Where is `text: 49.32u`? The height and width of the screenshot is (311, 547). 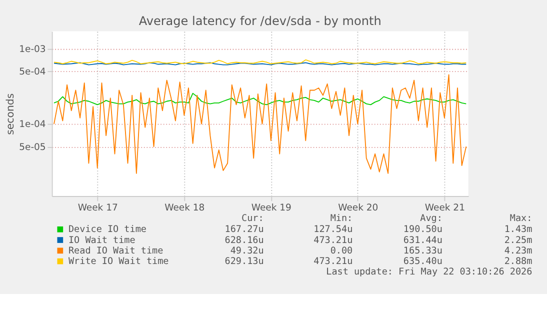
text: 49.32u is located at coordinates (247, 250).